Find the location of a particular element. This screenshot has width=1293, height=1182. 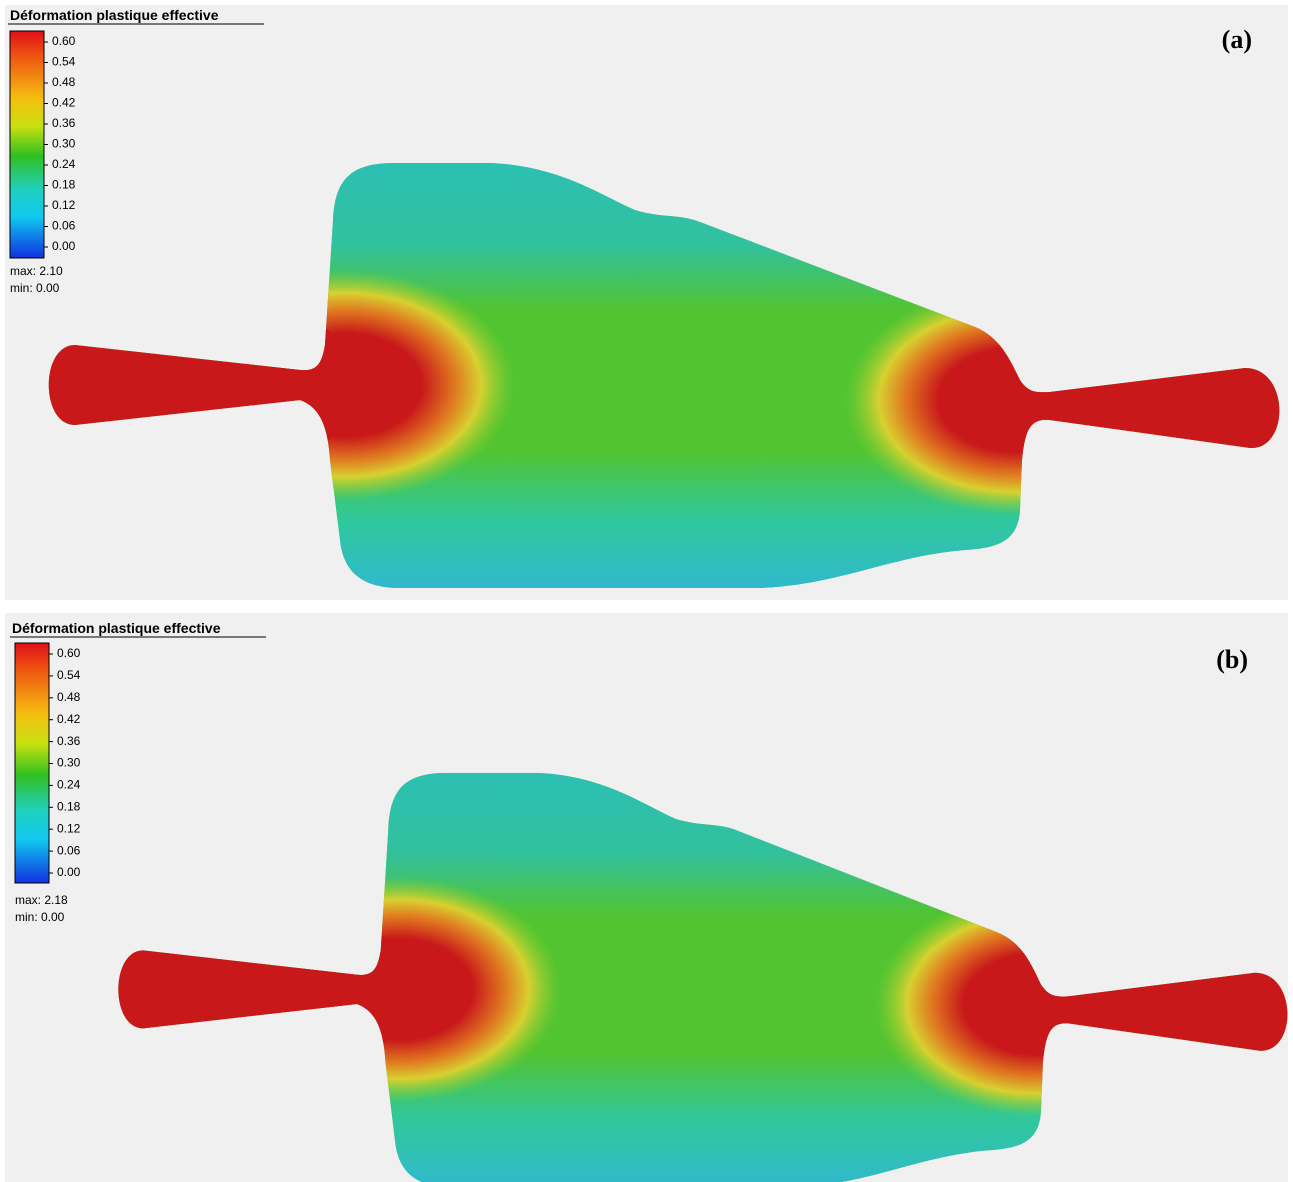

panel-label: (b) is located at coordinates (1232, 659).